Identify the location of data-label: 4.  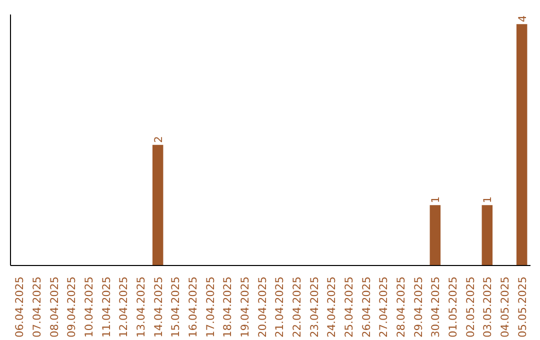
(522, 18).